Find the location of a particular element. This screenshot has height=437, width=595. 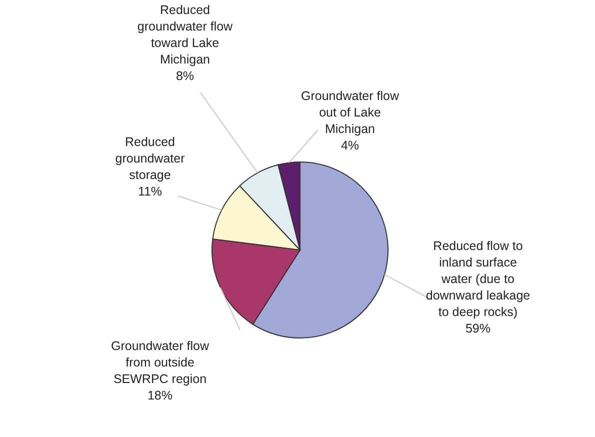

slice-label: Reduced groundwater flow toward Lake Michigan is located at coordinates (185, 34).